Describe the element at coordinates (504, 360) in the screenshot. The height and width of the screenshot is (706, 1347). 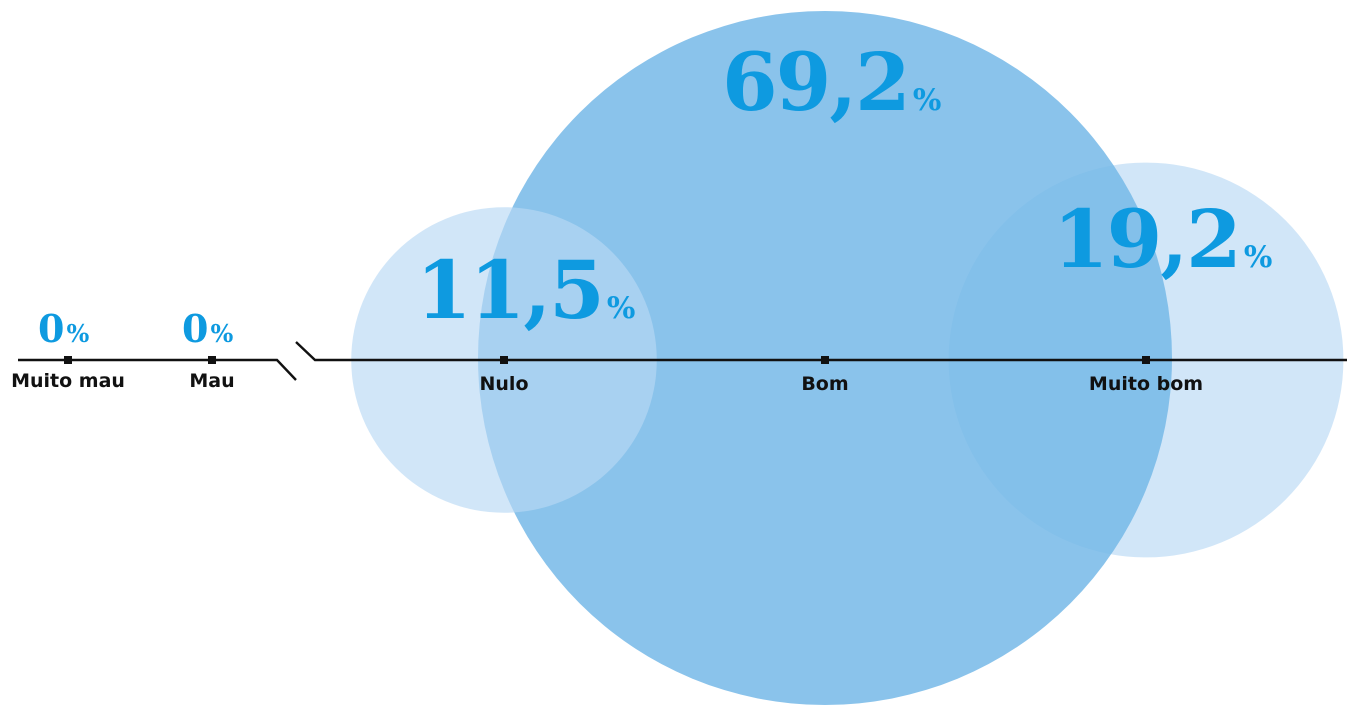
I see `tick-nulo` at that location.